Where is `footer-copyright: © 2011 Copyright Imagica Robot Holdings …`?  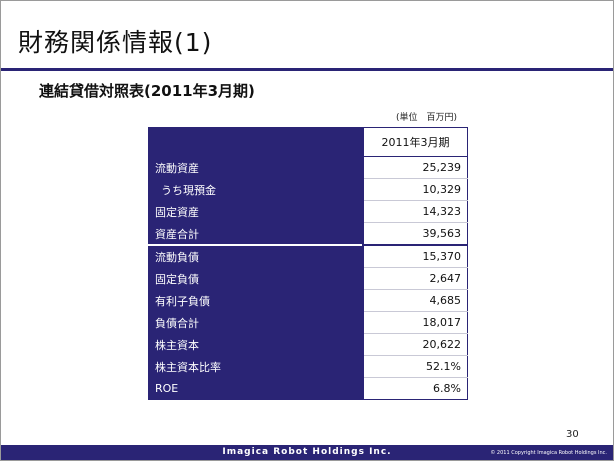
footer-copyright: © 2011 Copyright Imagica Robot Holdings … is located at coordinates (548, 453).